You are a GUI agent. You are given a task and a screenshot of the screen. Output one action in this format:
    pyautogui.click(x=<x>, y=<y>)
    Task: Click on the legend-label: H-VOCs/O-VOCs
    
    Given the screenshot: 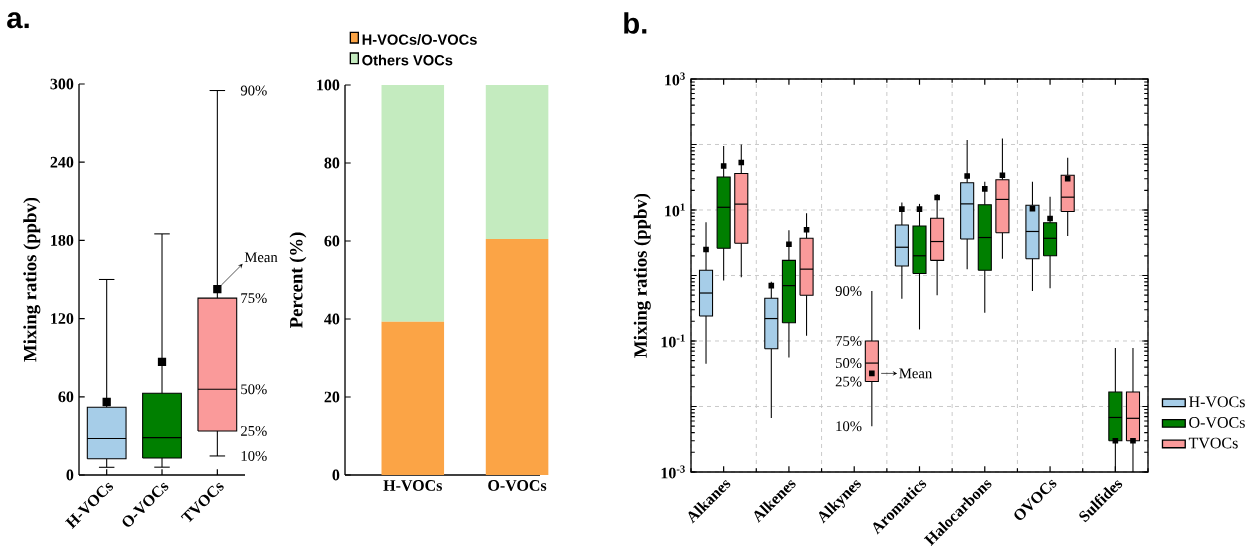 What is the action you would take?
    pyautogui.click(x=419, y=39)
    